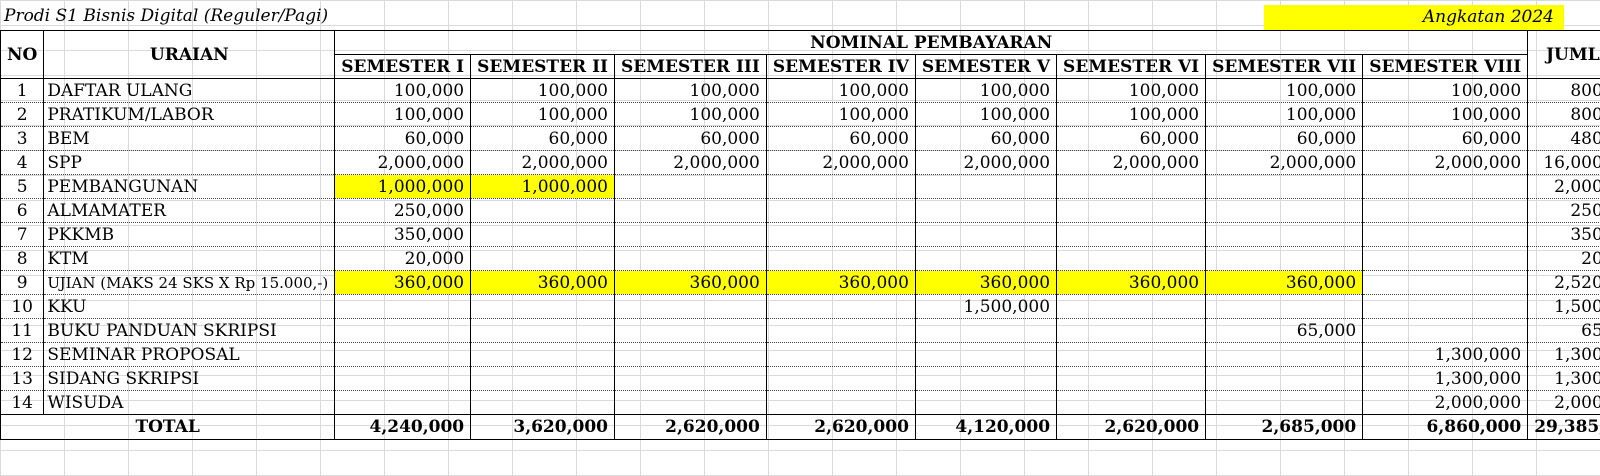 This screenshot has width=1600, height=476. I want to click on description-cell: UJIAN (MAKS 24 SKS X Rp 15.000,-), so click(189, 282).